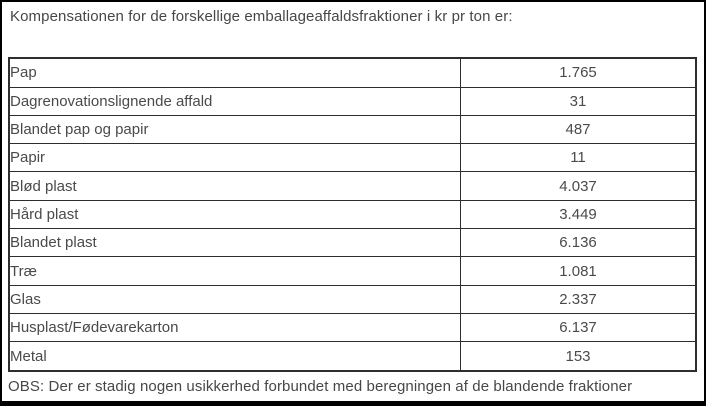 The width and height of the screenshot is (708, 408). Describe the element at coordinates (234, 356) in the screenshot. I see `fraction-label: Metal` at that location.